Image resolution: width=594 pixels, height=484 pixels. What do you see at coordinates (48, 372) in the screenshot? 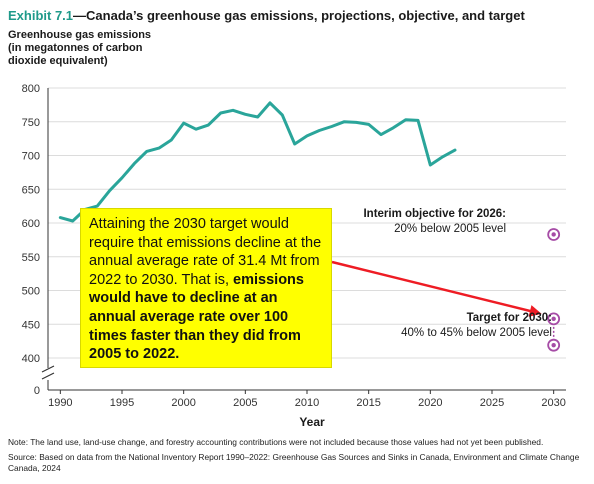
I see `axis-break-mark` at bounding box center [48, 372].